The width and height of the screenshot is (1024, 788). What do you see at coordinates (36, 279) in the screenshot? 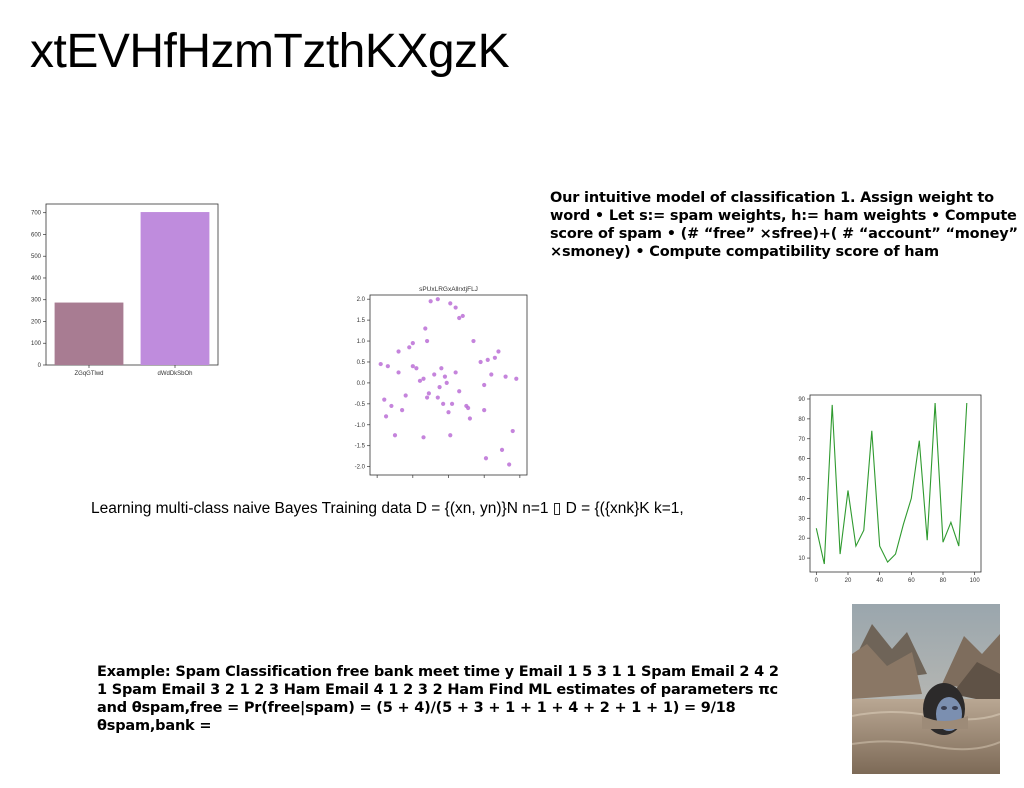
I see `y-tick-label: 400` at bounding box center [36, 279].